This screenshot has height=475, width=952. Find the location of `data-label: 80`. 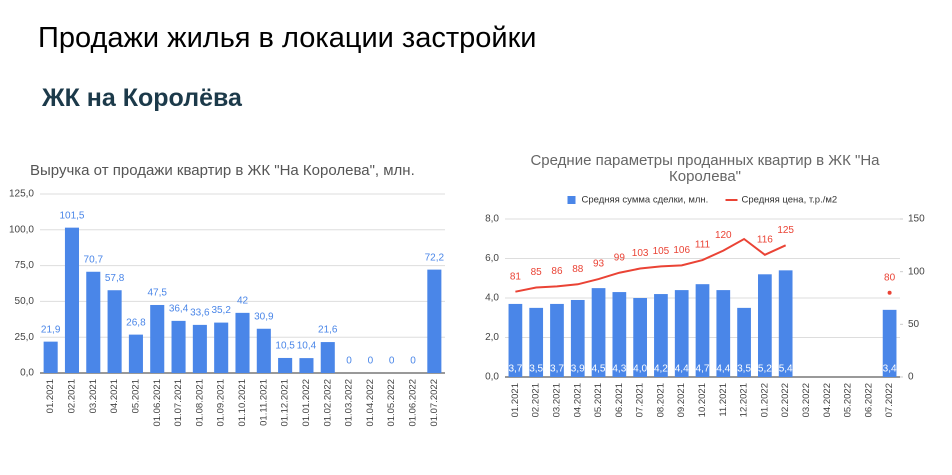

data-label: 80 is located at coordinates (890, 277).